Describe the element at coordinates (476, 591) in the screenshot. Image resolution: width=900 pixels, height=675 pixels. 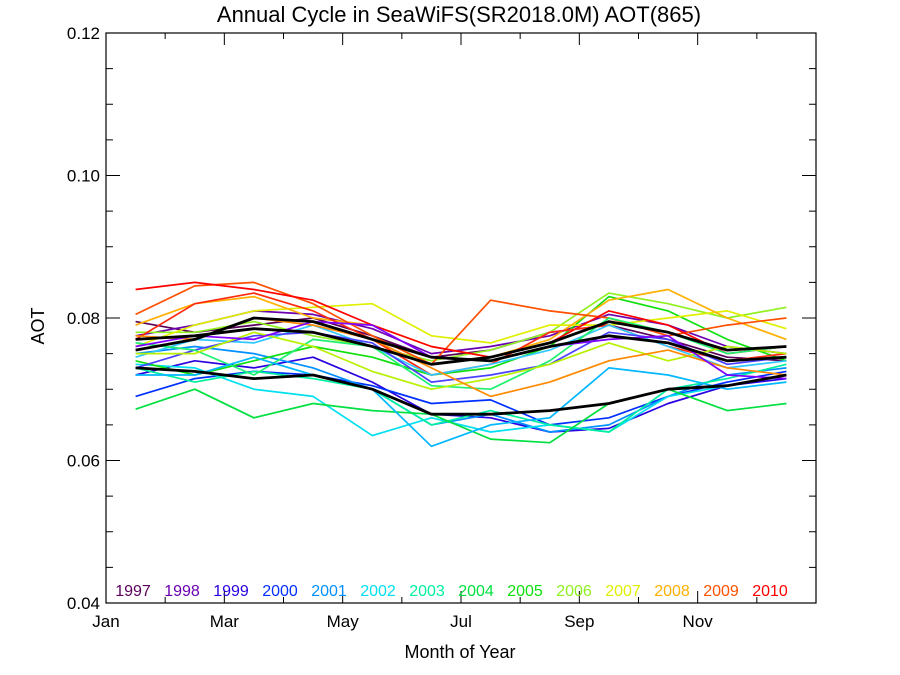
I see `legend-item-2004: 2004` at that location.